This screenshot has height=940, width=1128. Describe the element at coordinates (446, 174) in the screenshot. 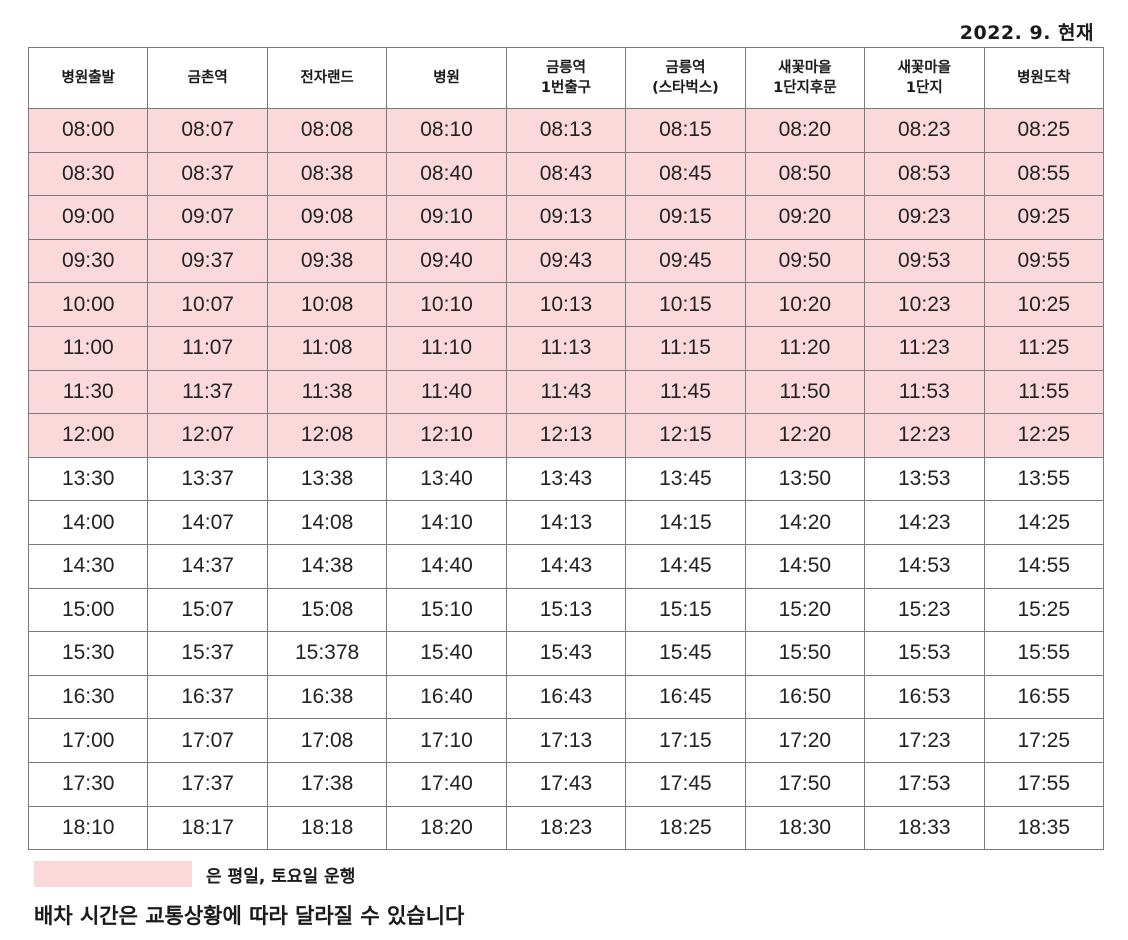

I see `time-cell: 08:40` at that location.